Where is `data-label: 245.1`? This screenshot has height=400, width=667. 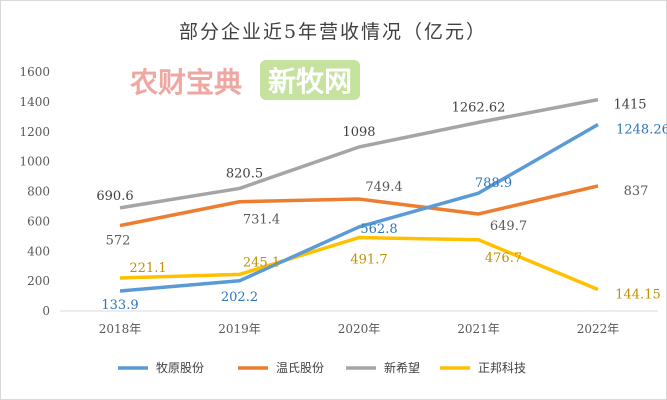
data-label: 245.1 is located at coordinates (261, 262).